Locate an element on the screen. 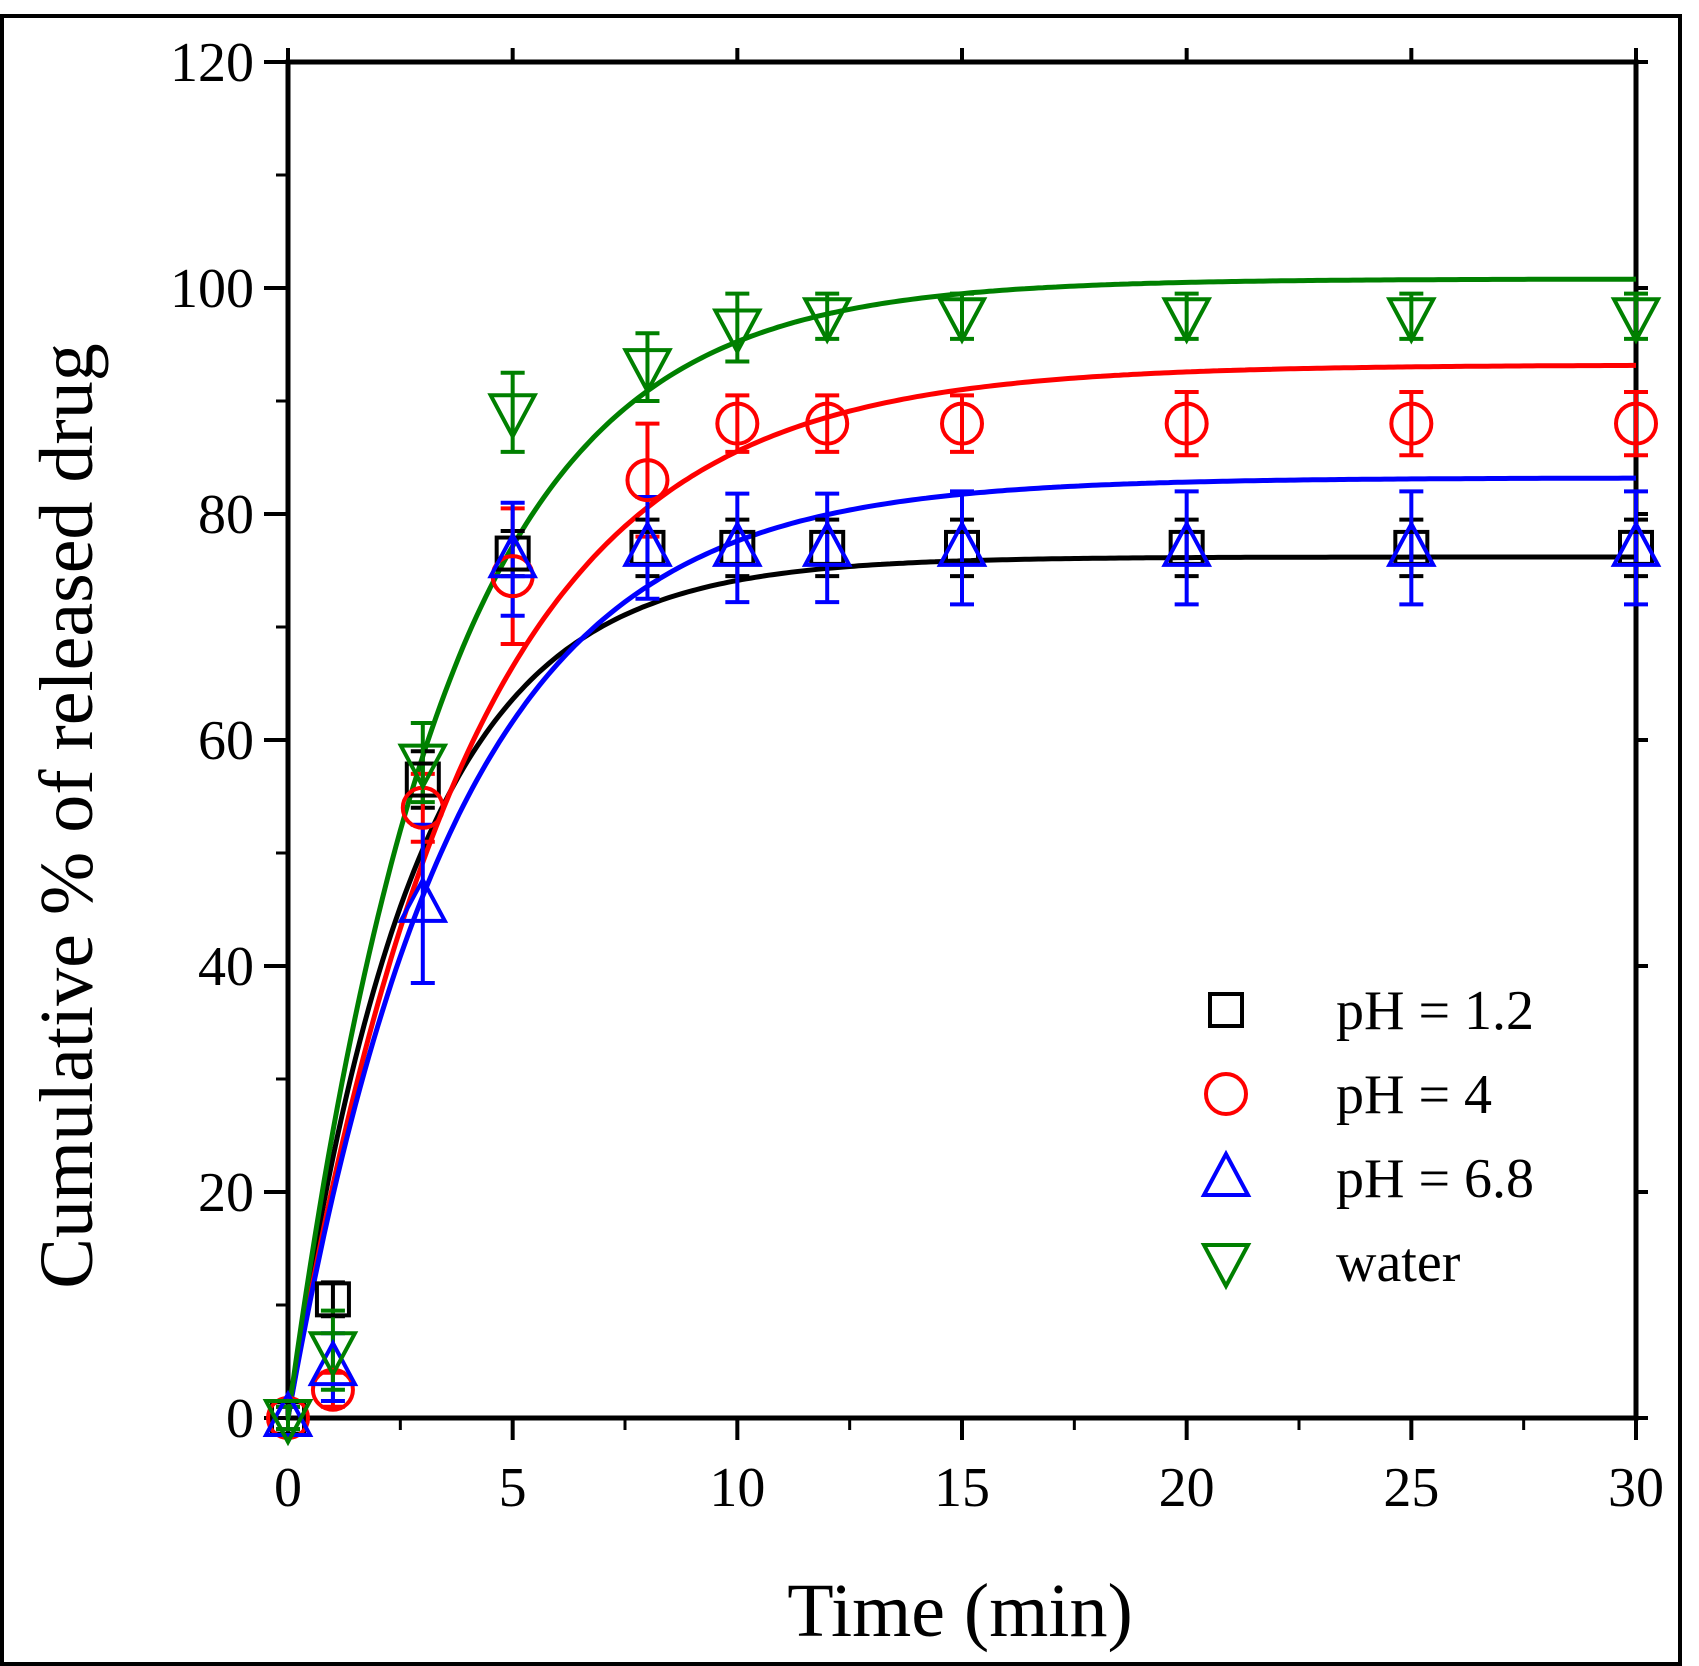 The width and height of the screenshot is (1699, 1666). x-tick-label: 30 is located at coordinates (1636, 1488).